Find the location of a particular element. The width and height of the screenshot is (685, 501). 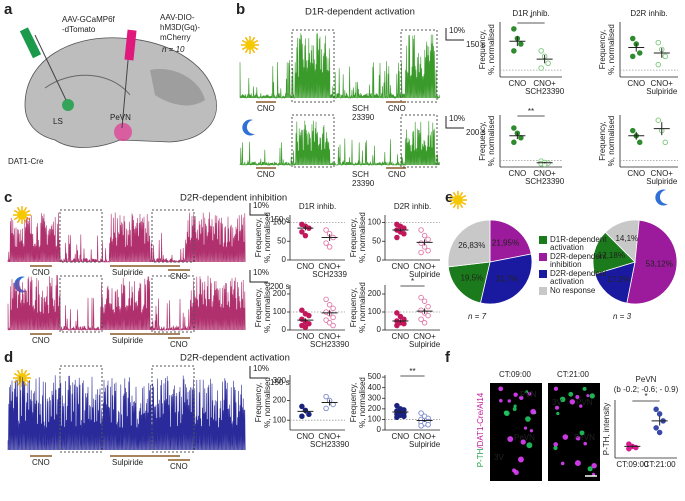

slice-label: 53,12% is located at coordinates (659, 263).